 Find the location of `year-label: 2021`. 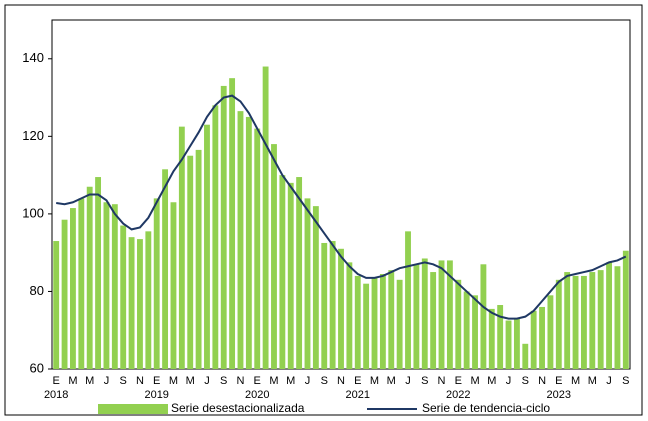

year-label: 2021 is located at coordinates (358, 395).